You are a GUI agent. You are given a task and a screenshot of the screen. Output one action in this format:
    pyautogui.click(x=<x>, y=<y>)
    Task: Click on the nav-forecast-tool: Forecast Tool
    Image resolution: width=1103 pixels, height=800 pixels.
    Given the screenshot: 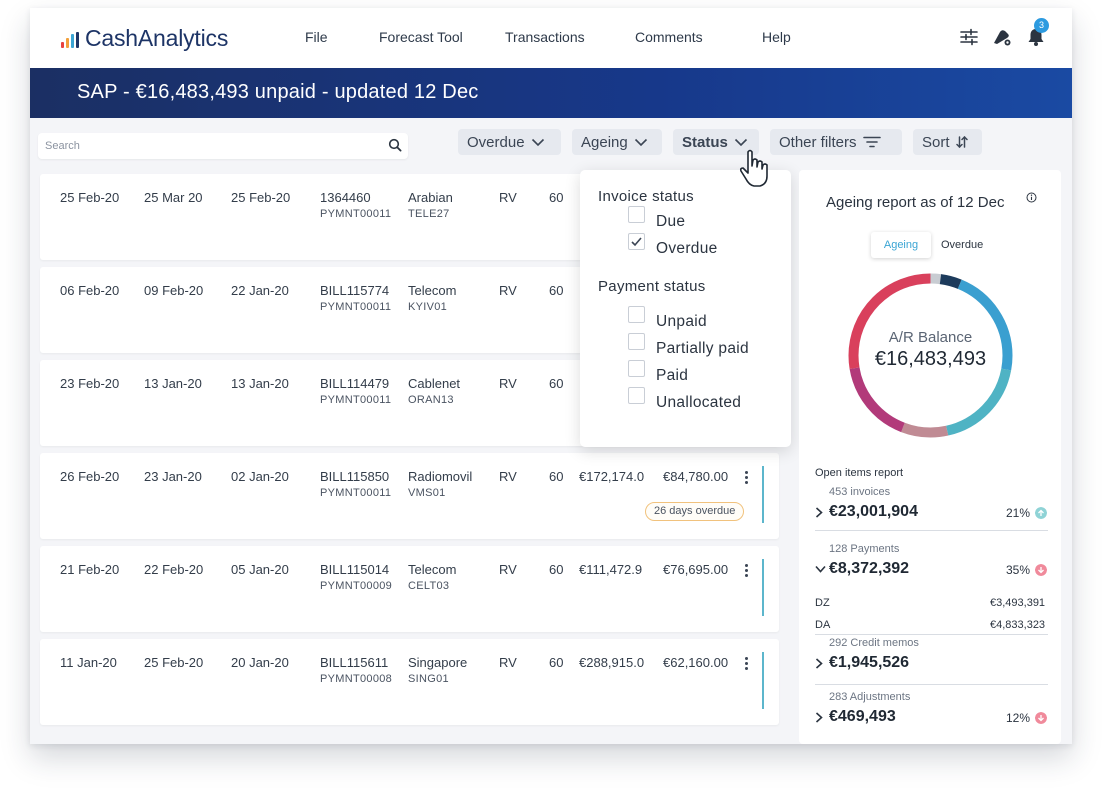 What is the action you would take?
    pyautogui.click(x=421, y=37)
    